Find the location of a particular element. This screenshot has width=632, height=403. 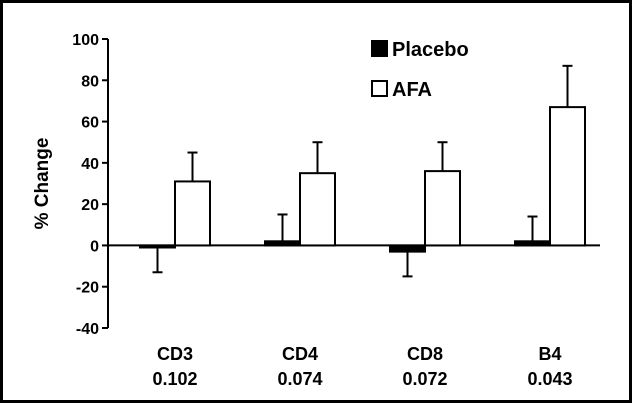

legend: Placebo AFA is located at coordinates (420, 70).